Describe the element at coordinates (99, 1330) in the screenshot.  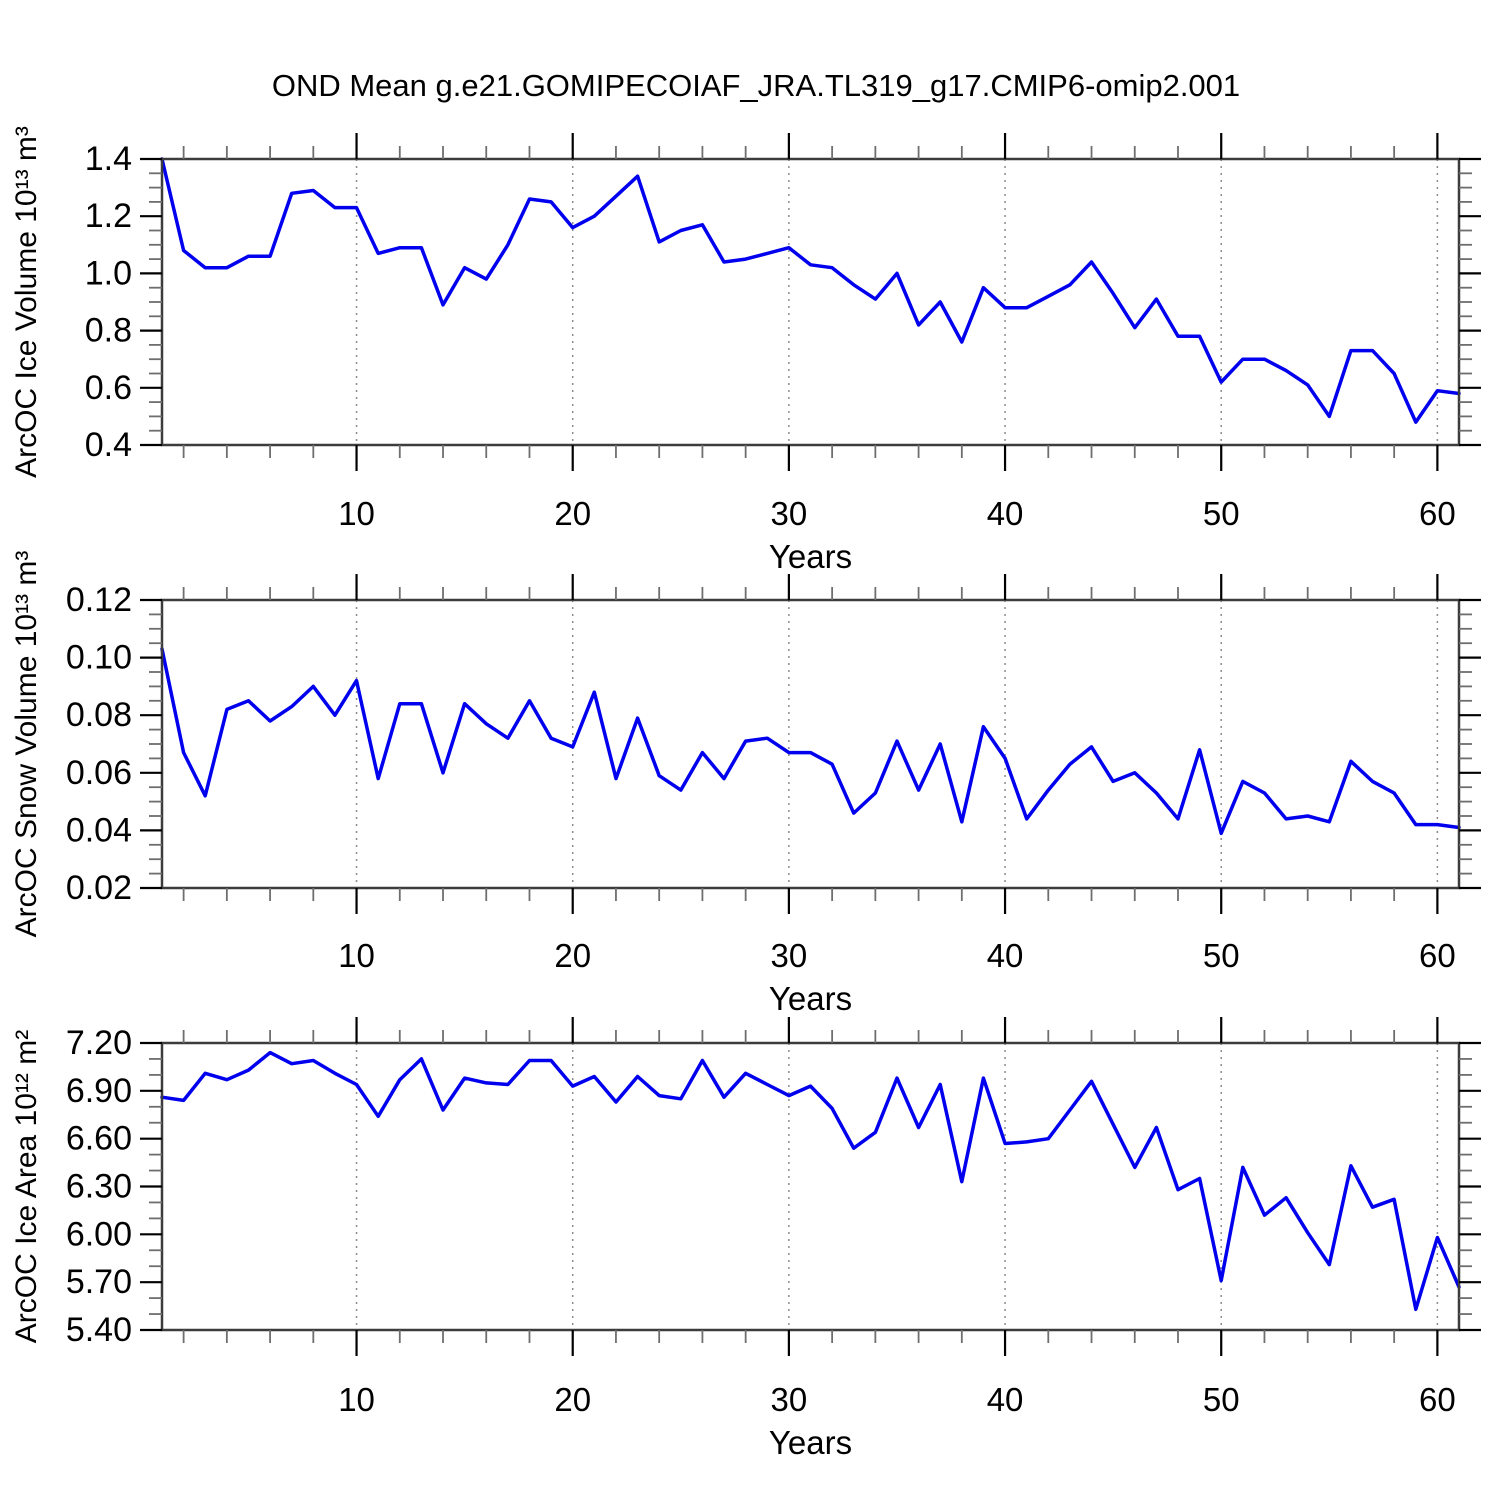
I see `y-tick-label: 5.40` at that location.